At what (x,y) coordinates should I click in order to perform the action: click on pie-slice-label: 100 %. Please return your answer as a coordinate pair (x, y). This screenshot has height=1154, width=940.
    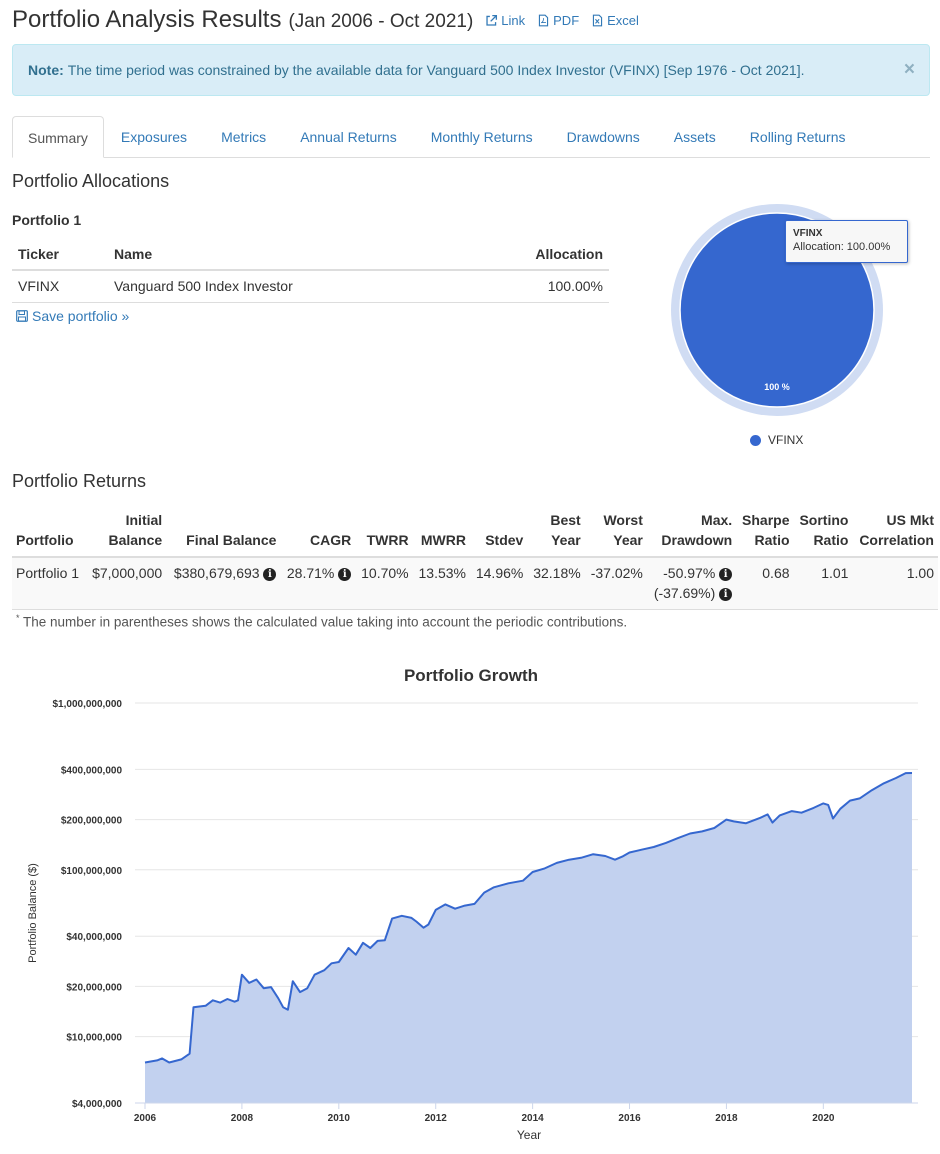
    Looking at the image, I should click on (777, 387).